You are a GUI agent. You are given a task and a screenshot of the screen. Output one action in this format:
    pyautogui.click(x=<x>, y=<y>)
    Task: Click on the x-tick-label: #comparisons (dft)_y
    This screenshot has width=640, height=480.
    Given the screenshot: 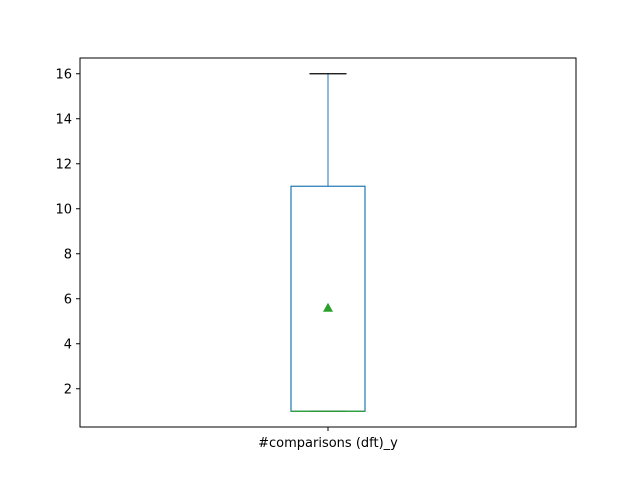 What is the action you would take?
    pyautogui.click(x=328, y=443)
    